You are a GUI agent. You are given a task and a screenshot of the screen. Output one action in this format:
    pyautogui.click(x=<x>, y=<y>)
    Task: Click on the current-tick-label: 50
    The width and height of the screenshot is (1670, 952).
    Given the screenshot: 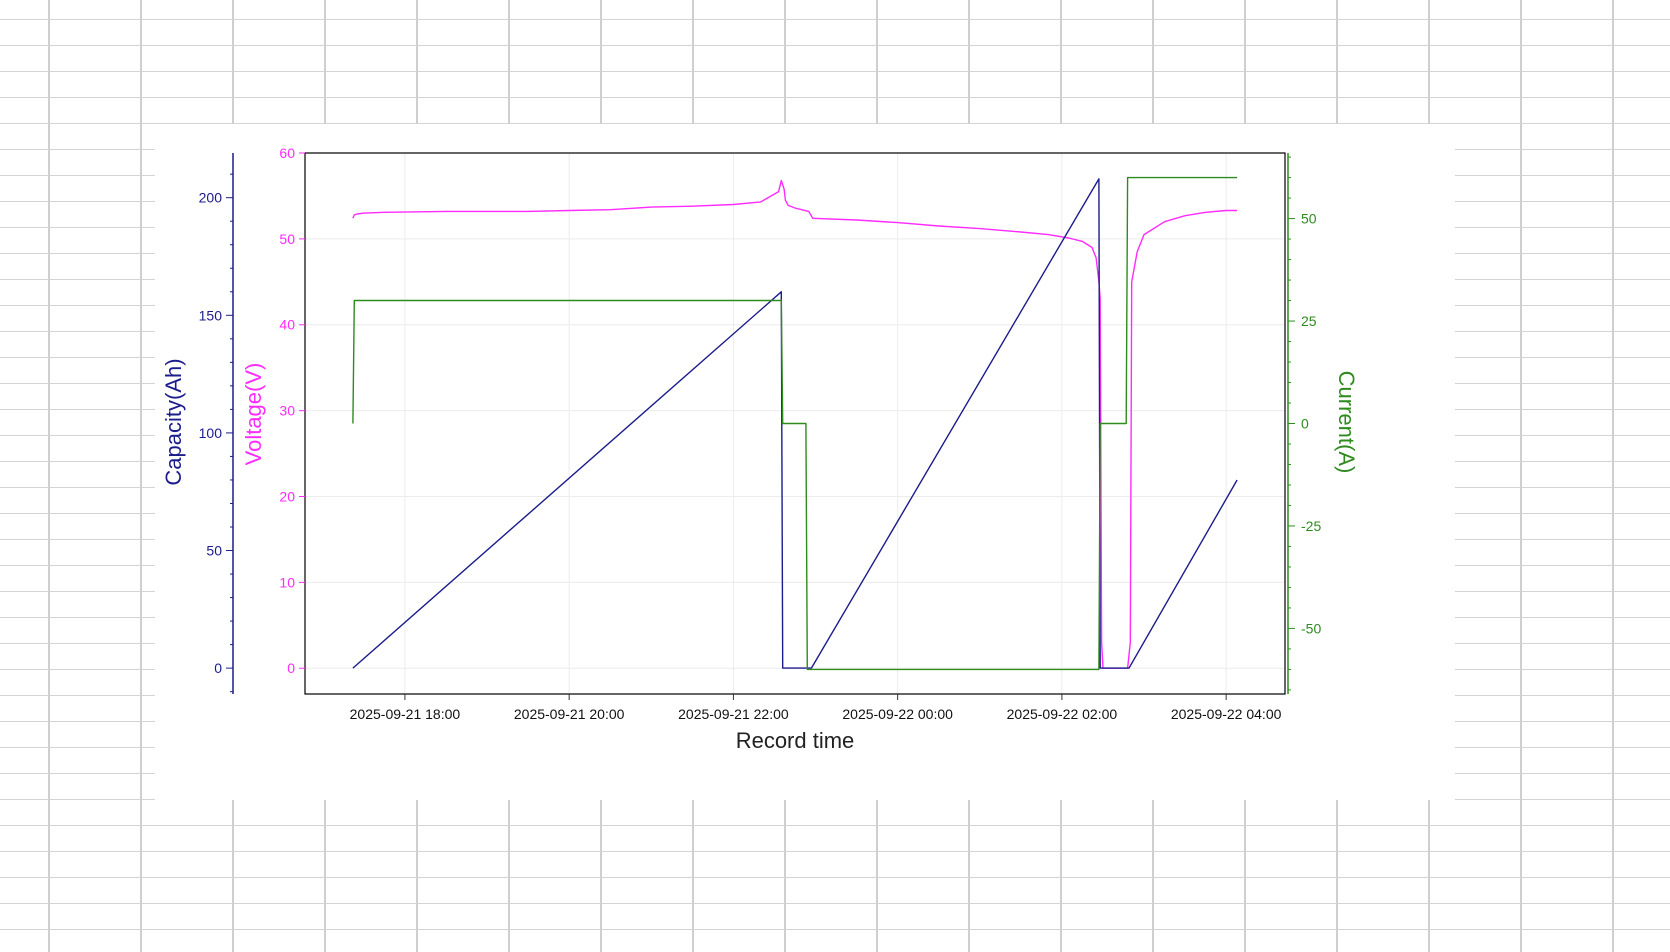 What is the action you would take?
    pyautogui.click(x=1309, y=219)
    